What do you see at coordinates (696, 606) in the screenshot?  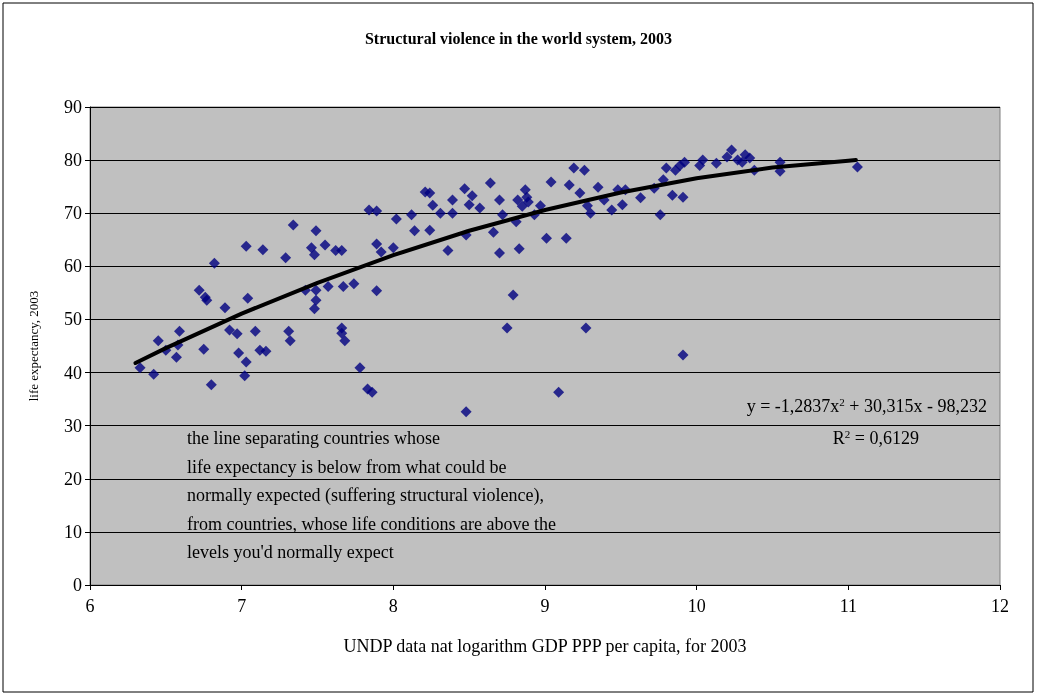 I see `x-tick-label: 10` at bounding box center [696, 606].